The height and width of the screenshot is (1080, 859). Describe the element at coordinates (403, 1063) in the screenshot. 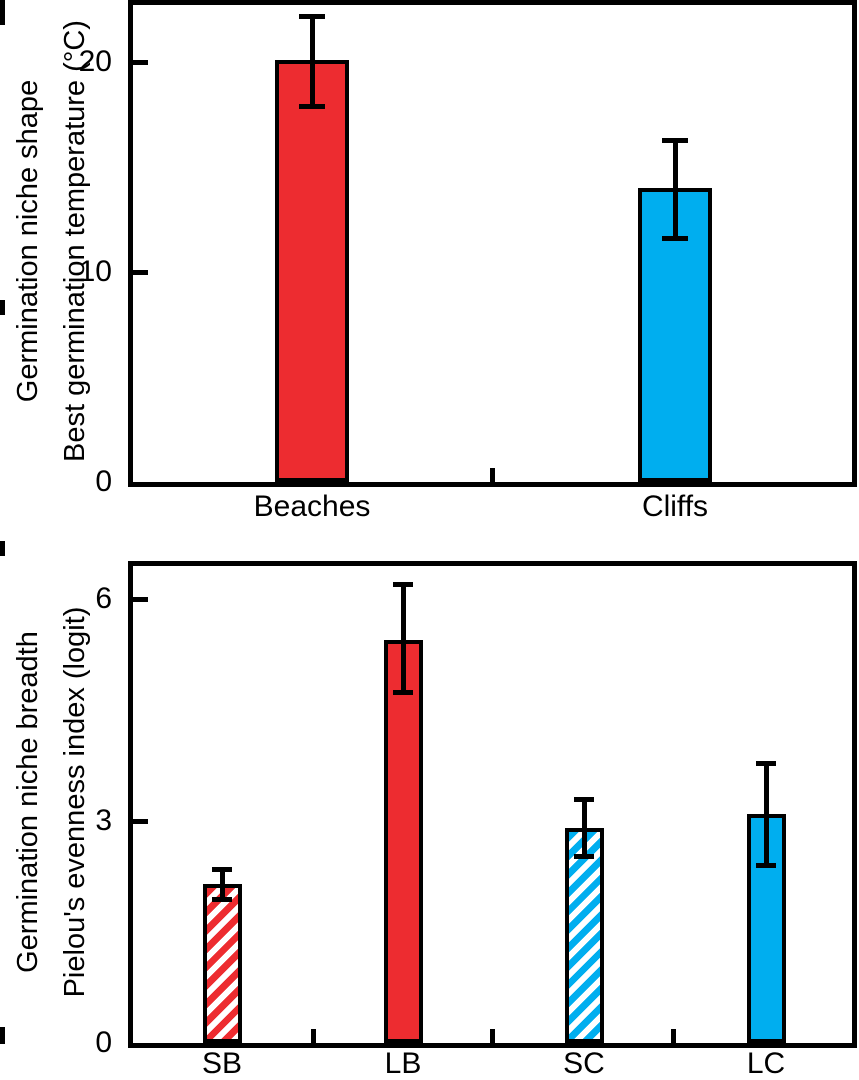

I see `x-label-lb: LB` at that location.